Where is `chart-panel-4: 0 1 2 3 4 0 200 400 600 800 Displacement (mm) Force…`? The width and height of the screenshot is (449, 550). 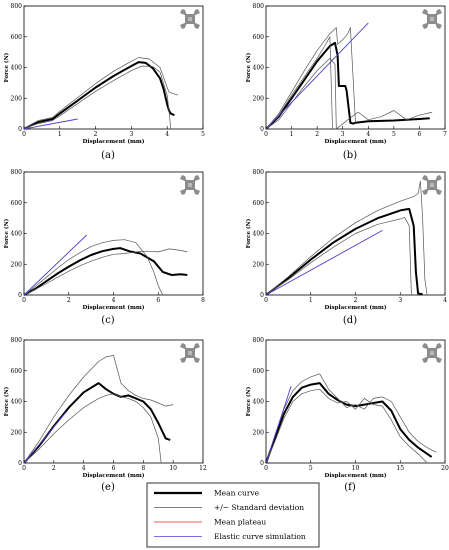
chart-panel-4: 0 1 2 3 4 0 200 400 600 800 Displacement (mm) Force… is located at coordinates (346, 247).